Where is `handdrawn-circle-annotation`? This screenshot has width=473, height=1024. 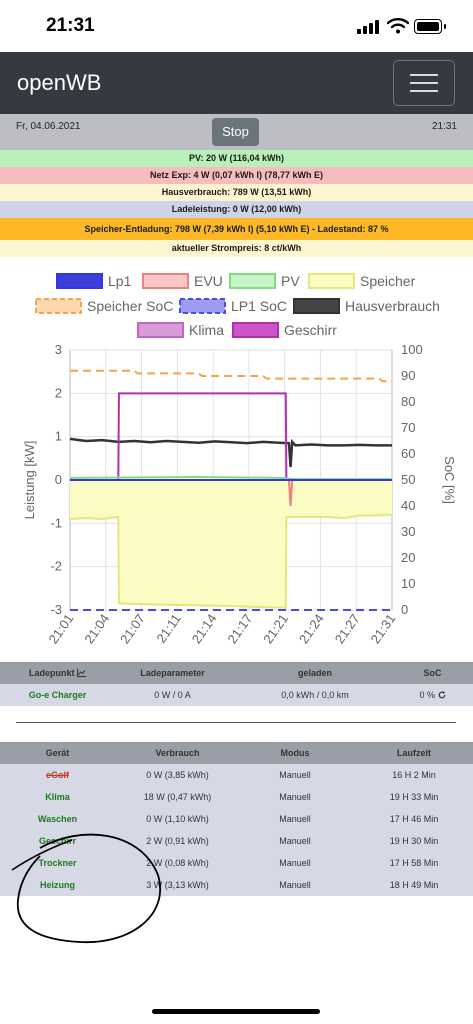
handdrawn-circle-annotation is located at coordinates (86, 888).